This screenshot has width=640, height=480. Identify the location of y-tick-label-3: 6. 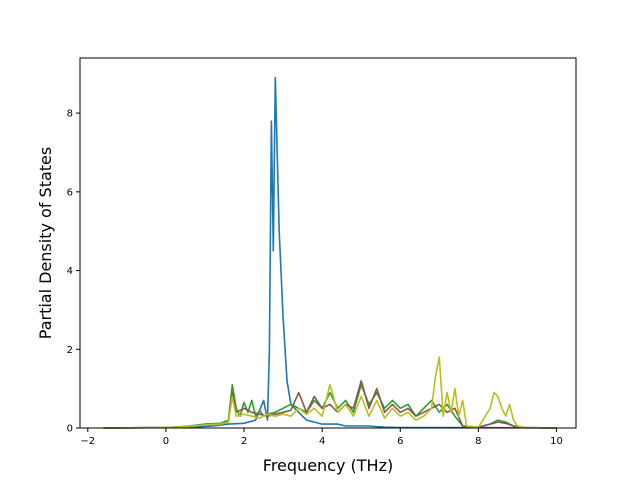
(70, 192).